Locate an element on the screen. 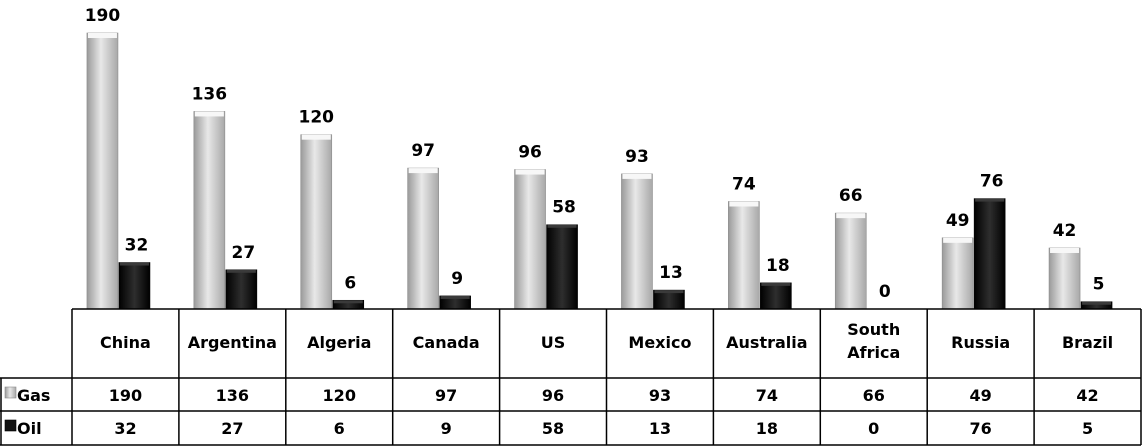 The image size is (1144, 447). category-label: Russia is located at coordinates (980, 342).